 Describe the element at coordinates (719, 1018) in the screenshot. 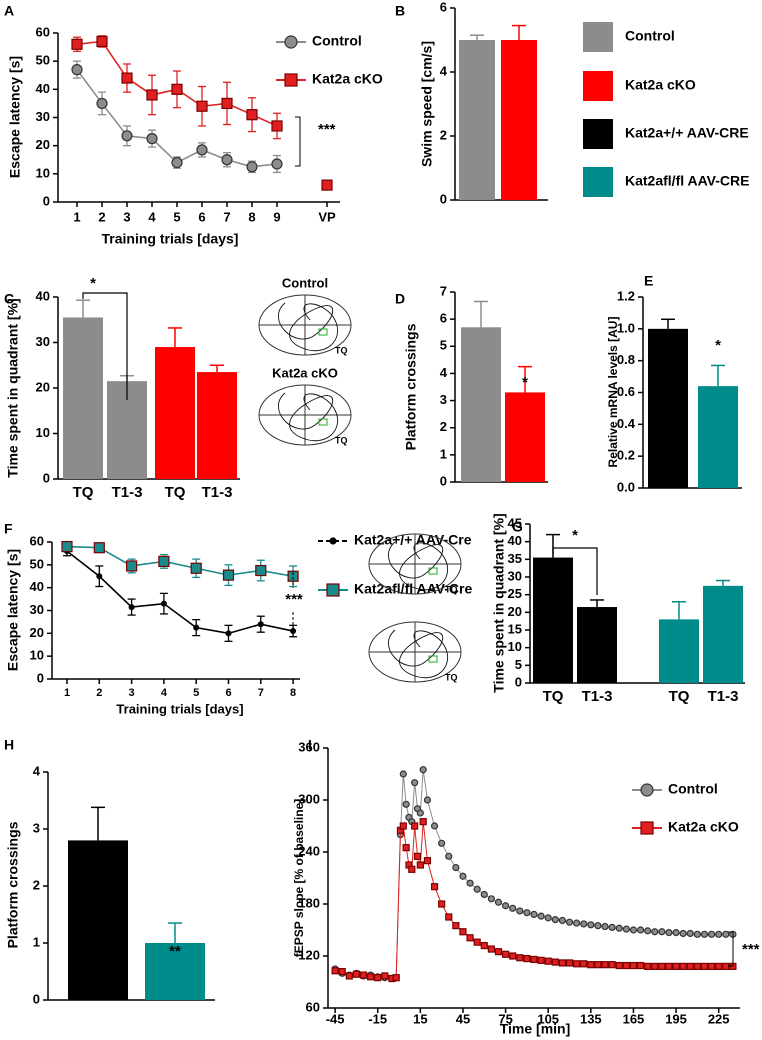

I see `x-tick-label: 225` at that location.